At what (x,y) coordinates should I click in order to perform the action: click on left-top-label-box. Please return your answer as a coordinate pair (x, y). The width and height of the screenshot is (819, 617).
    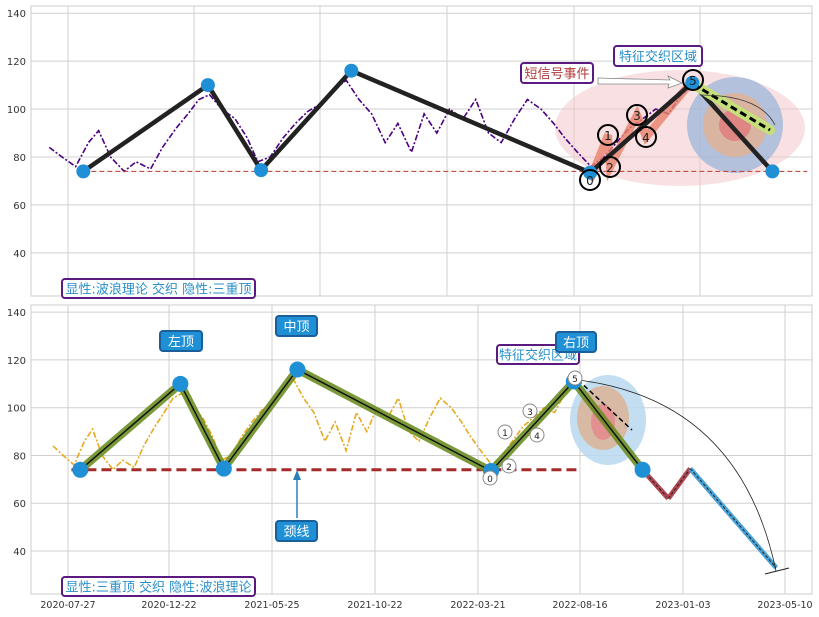
    Looking at the image, I should click on (181, 341).